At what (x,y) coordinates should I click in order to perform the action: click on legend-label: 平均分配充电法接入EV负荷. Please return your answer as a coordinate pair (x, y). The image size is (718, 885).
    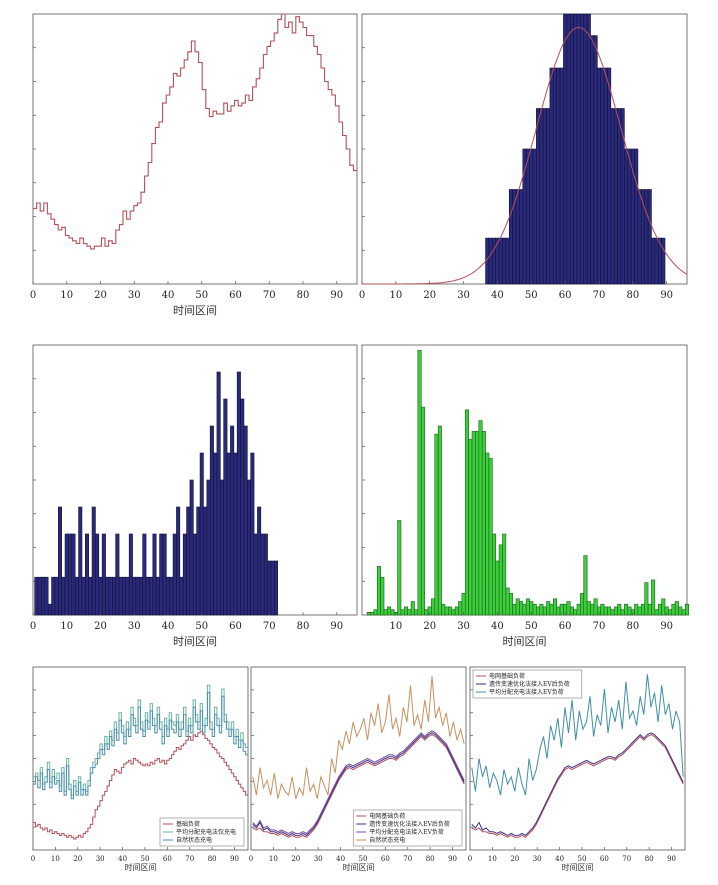
    Looking at the image, I should click on (526, 692).